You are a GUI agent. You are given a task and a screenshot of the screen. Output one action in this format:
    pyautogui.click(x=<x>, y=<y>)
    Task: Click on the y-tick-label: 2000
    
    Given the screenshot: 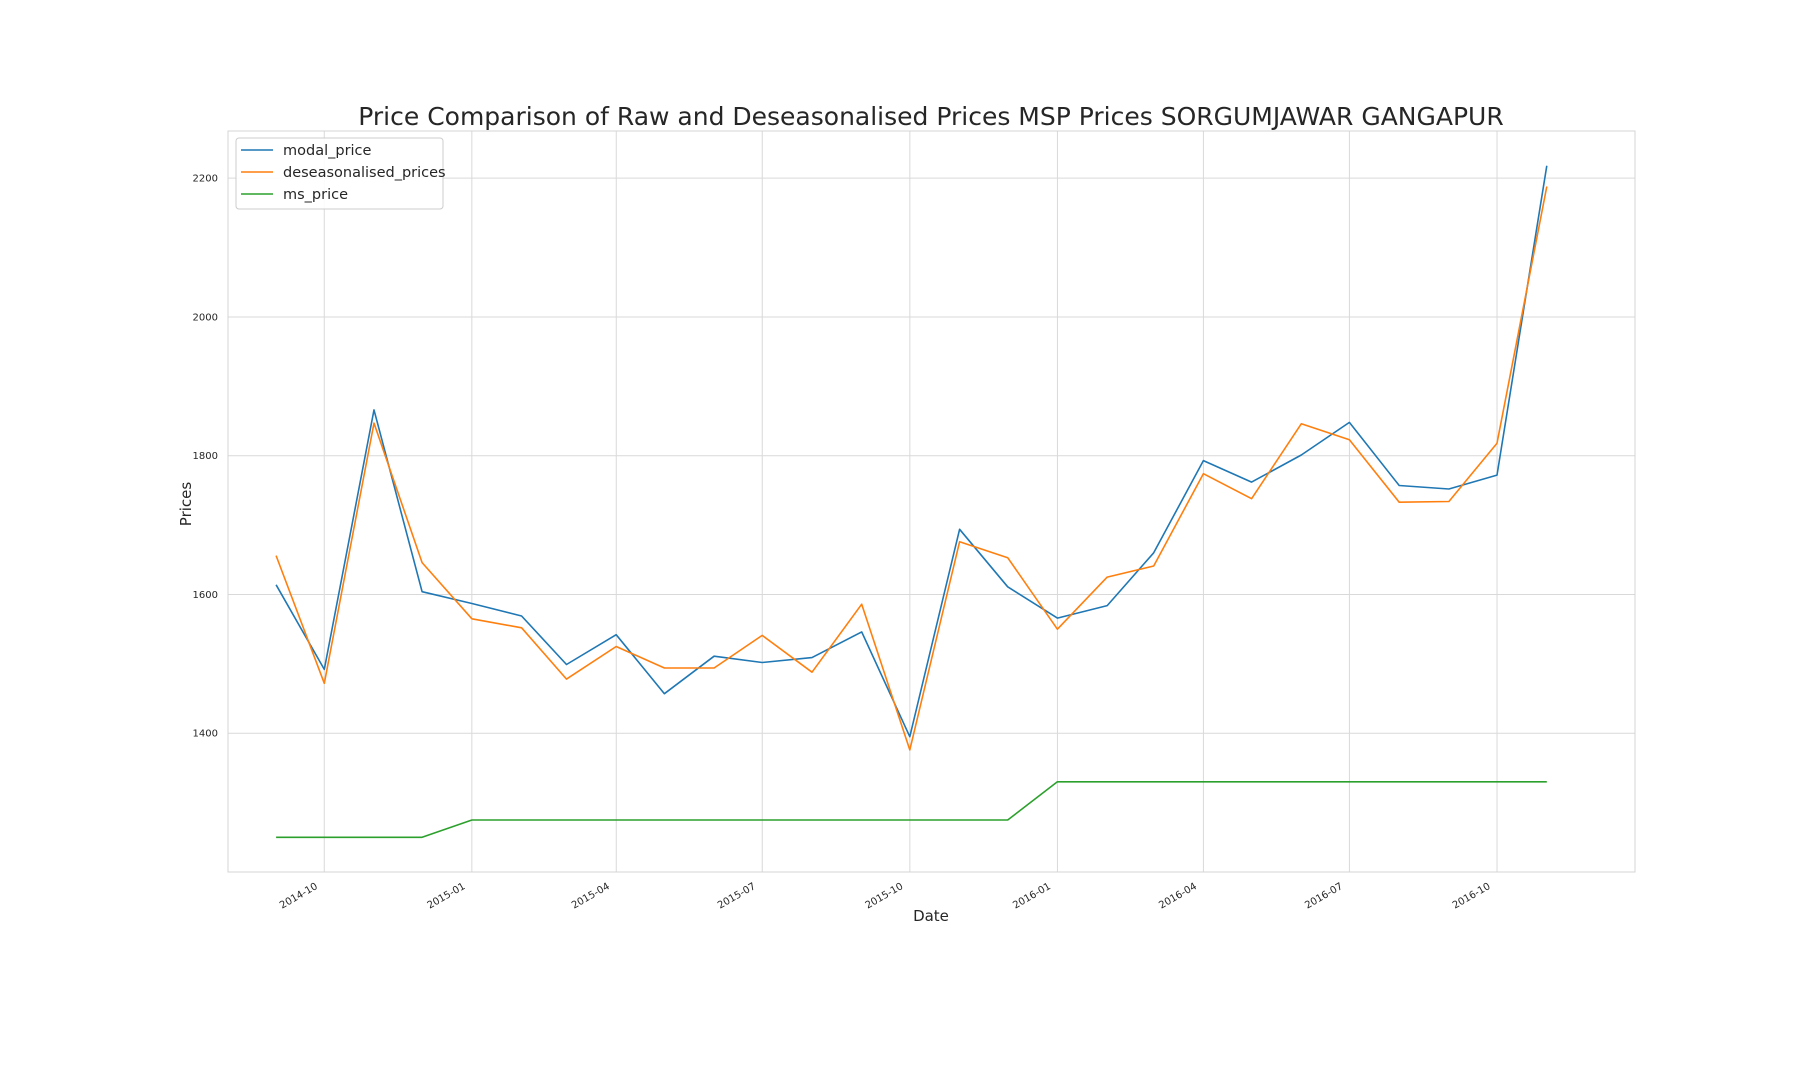 What is the action you would take?
    pyautogui.click(x=205, y=317)
    